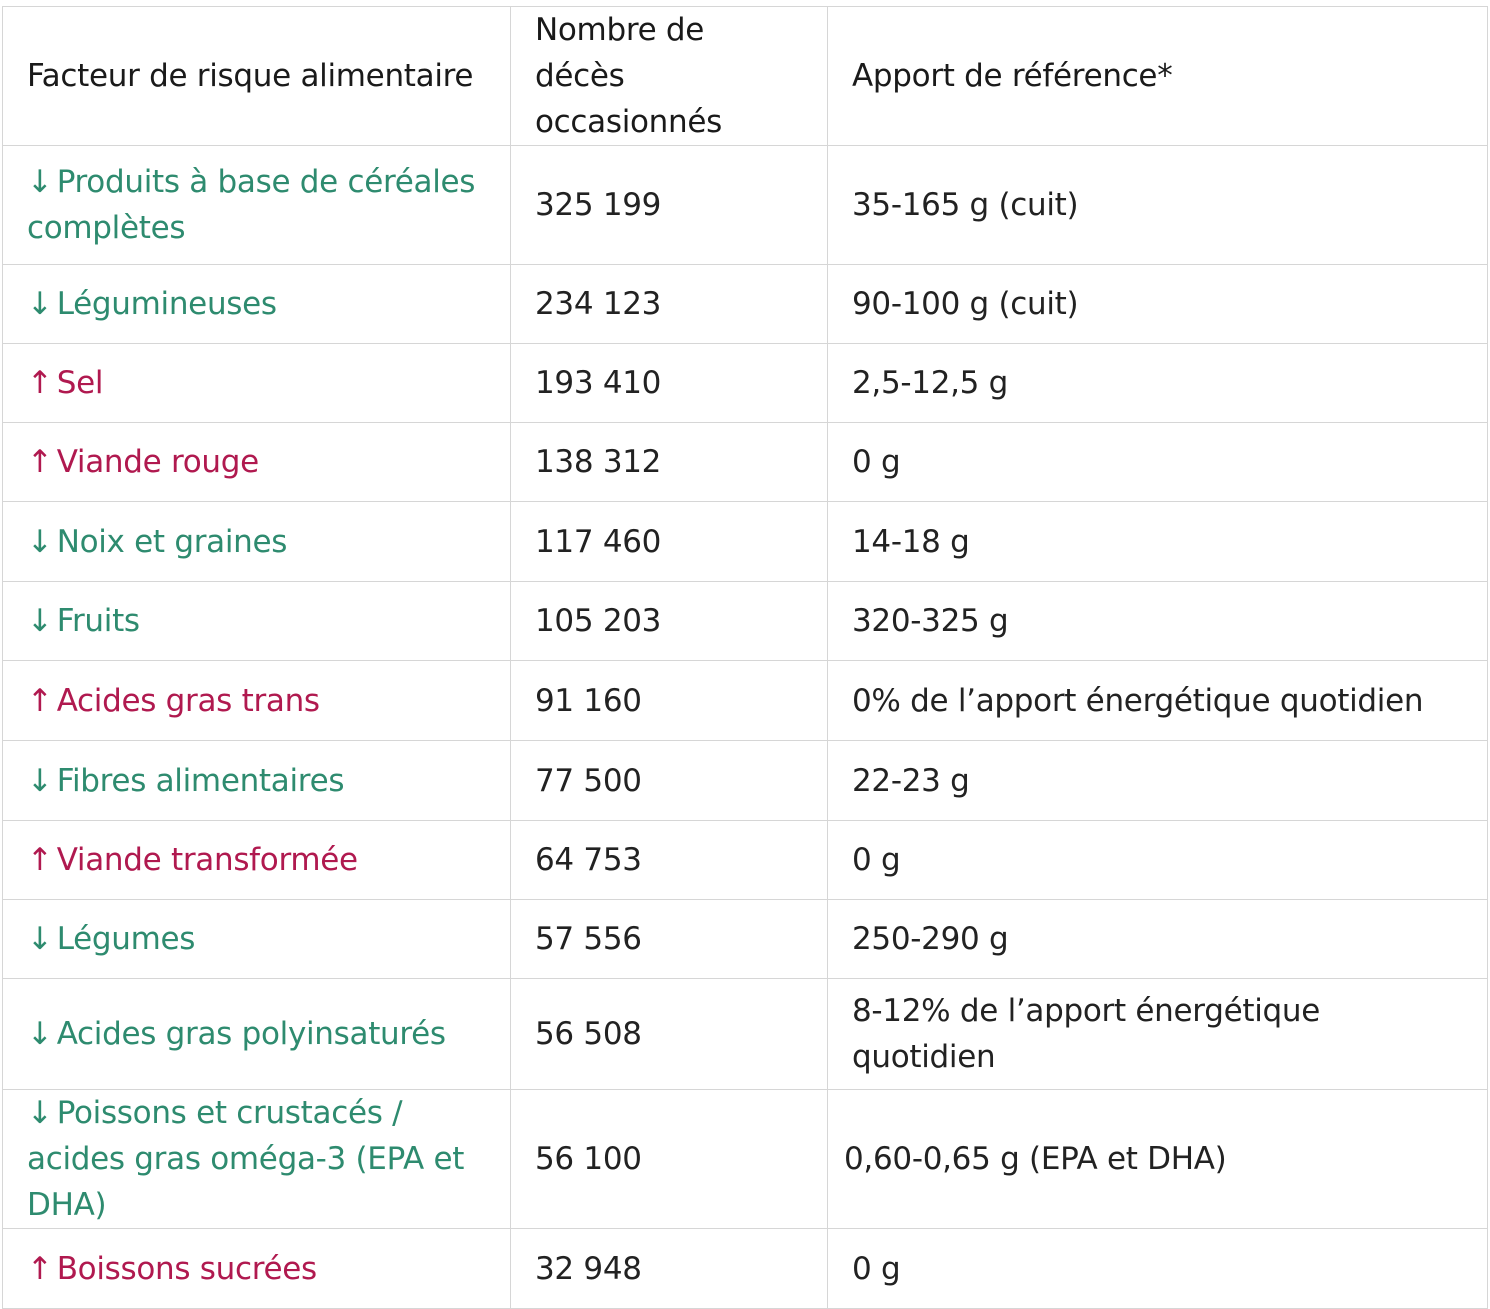 Image resolution: width=1490 pixels, height=1309 pixels. Describe the element at coordinates (256, 939) in the screenshot. I see `risk-factor-cell: ↓ Légumes` at that location.